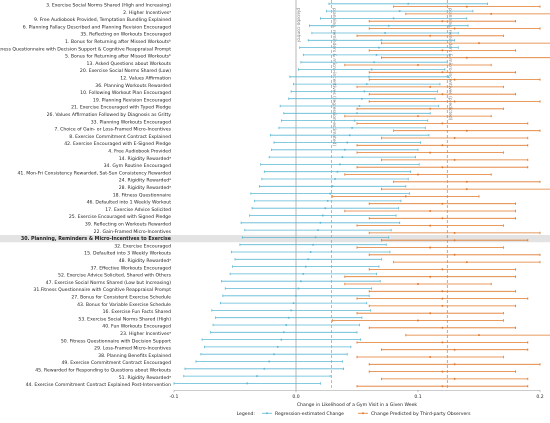 The width and height of the screenshot is (550, 423). Describe the element at coordinates (138, 210) in the screenshot. I see `row-label: 17. Exercise Advice Solicited` at that location.